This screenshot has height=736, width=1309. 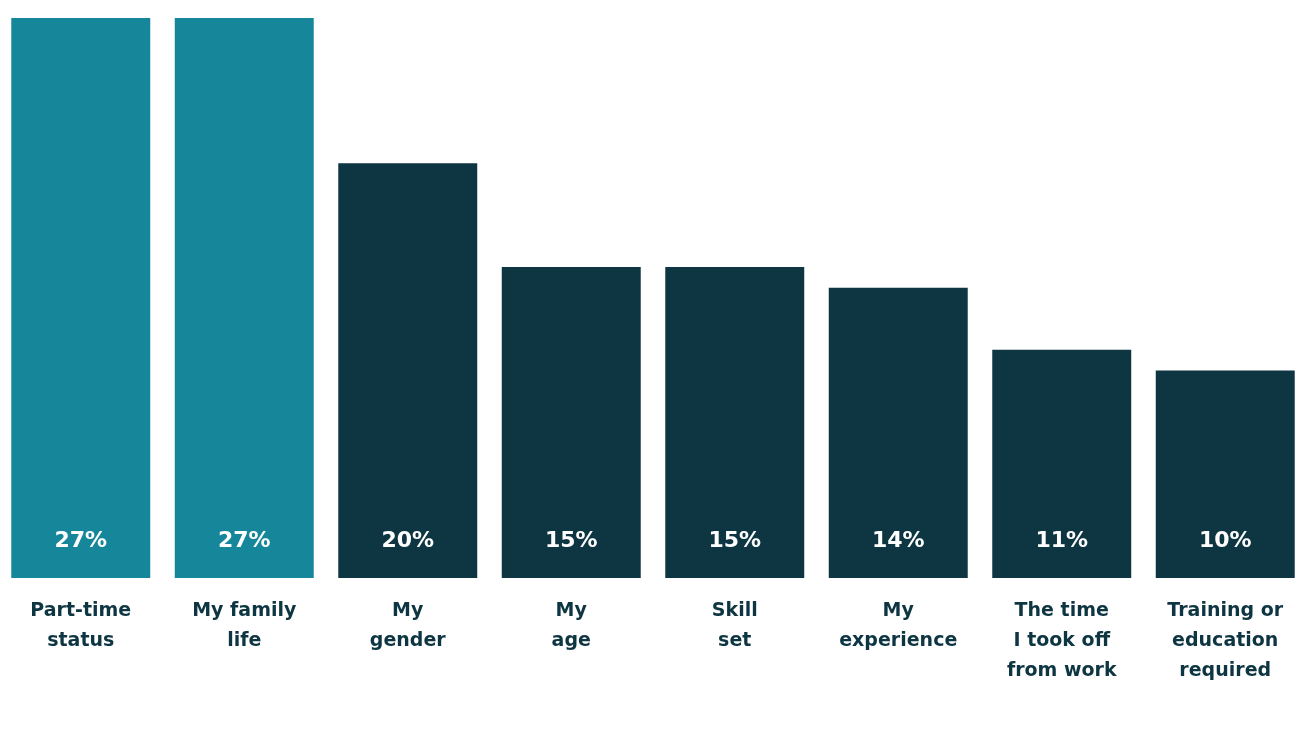 I want to click on data-label: 14%, so click(x=898, y=539).